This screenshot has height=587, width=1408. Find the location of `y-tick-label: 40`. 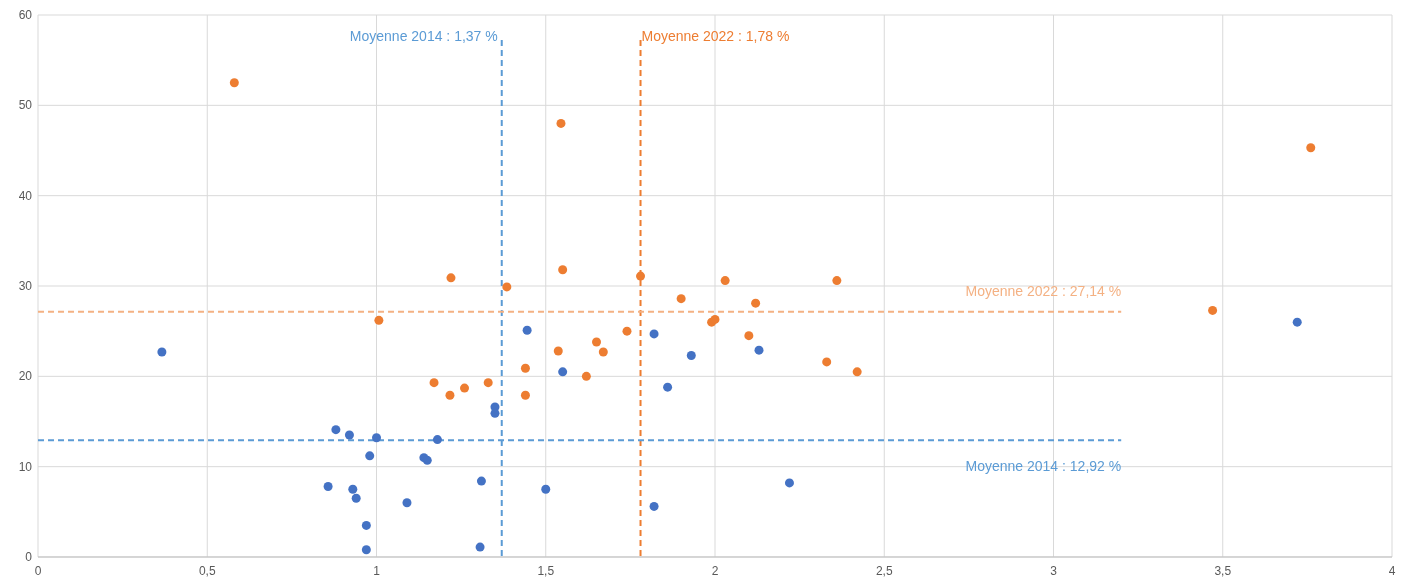

y-tick-label: 40 is located at coordinates (25, 195).